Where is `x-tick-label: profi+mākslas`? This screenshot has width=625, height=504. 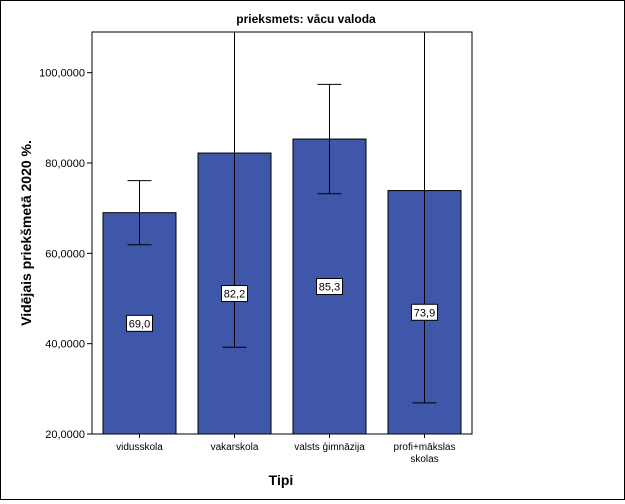
x-tick-label: profi+mākslas is located at coordinates (425, 447).